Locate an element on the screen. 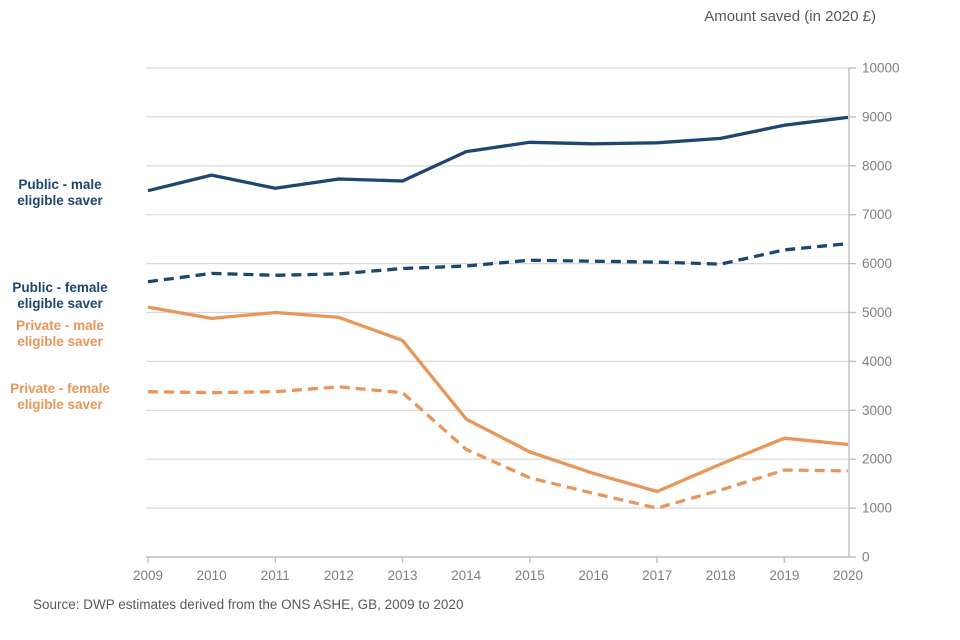 The image size is (960, 640). series-label-line: Public - male is located at coordinates (60, 184).